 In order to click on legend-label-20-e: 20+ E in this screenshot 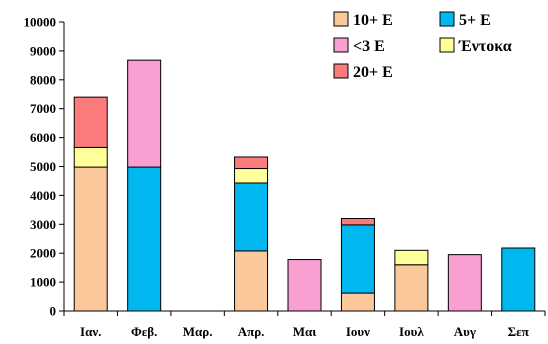, I will do `click(373, 72)`.